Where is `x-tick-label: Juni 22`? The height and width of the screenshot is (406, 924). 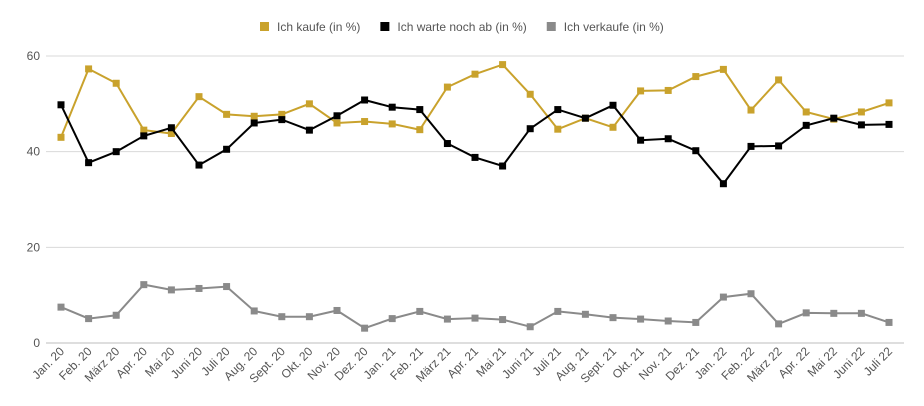 x-tick-label: Juni 22 is located at coordinates (848, 362).